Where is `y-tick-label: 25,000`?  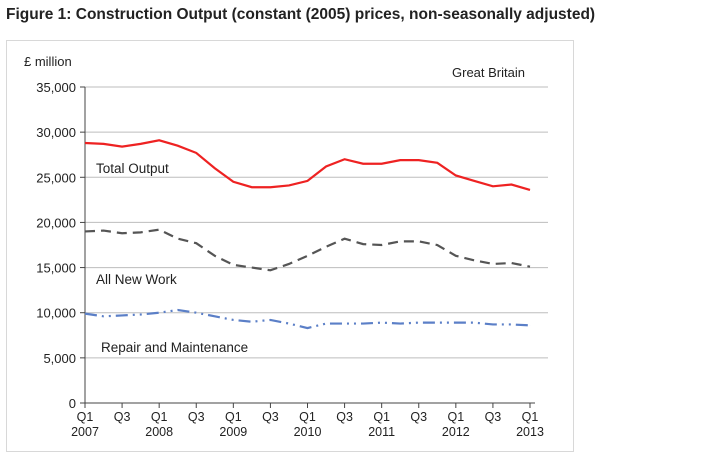 y-tick-label: 25,000 is located at coordinates (56, 177).